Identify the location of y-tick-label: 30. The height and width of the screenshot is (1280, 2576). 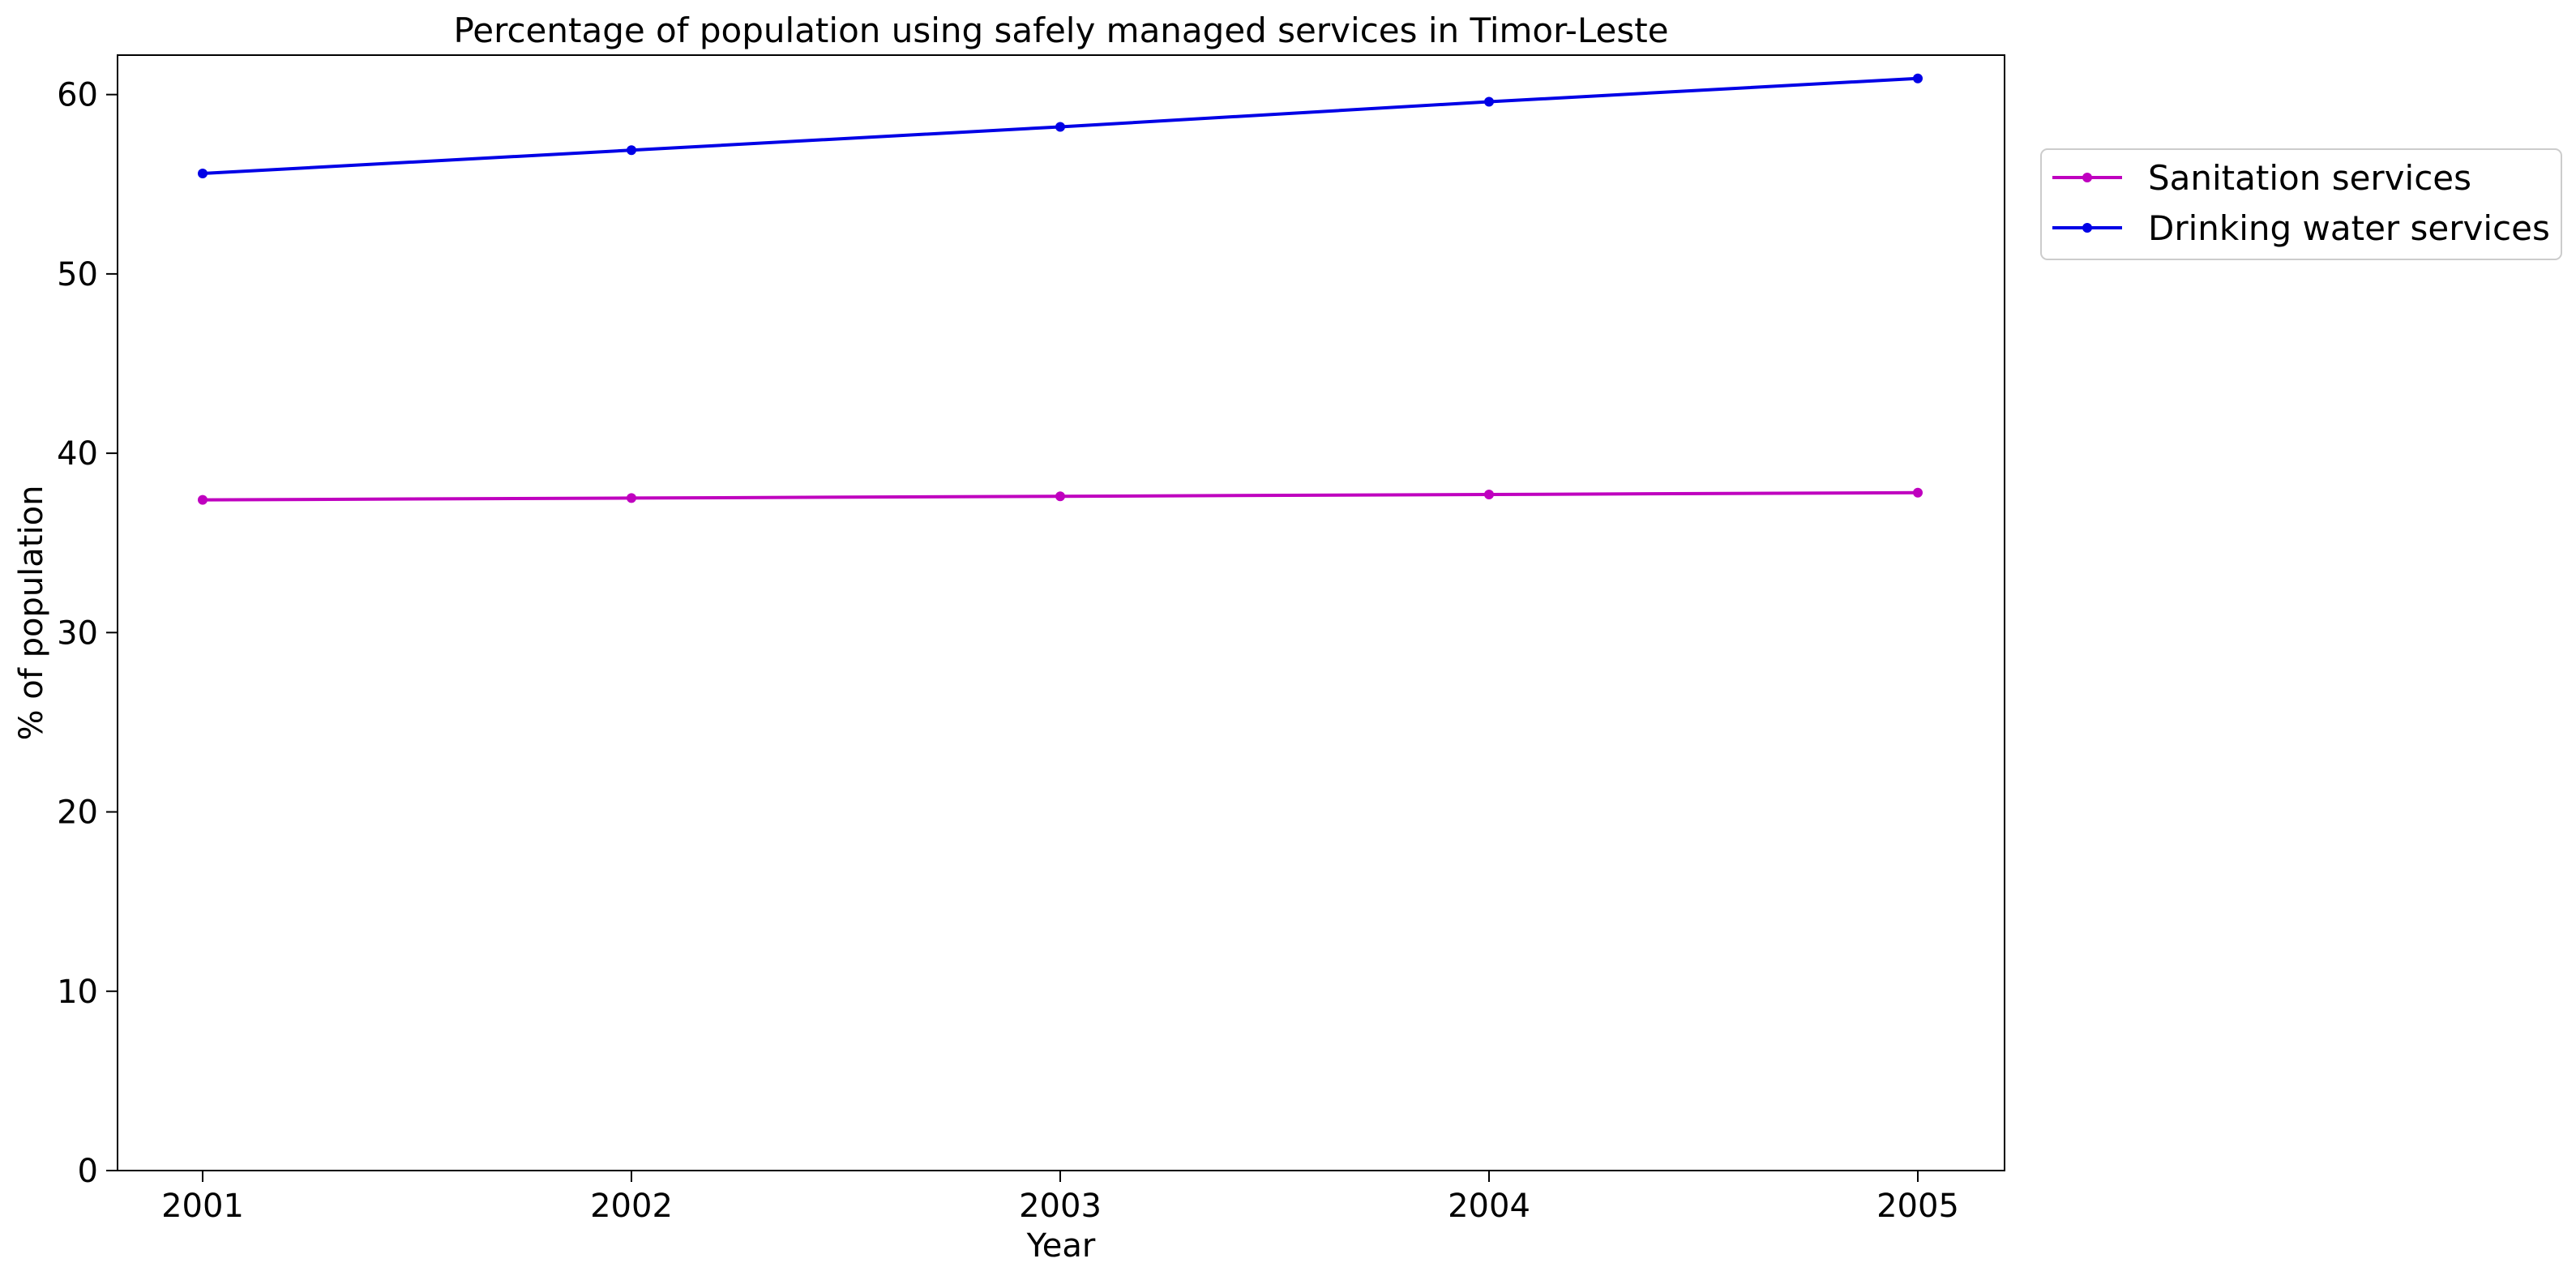
(77, 633).